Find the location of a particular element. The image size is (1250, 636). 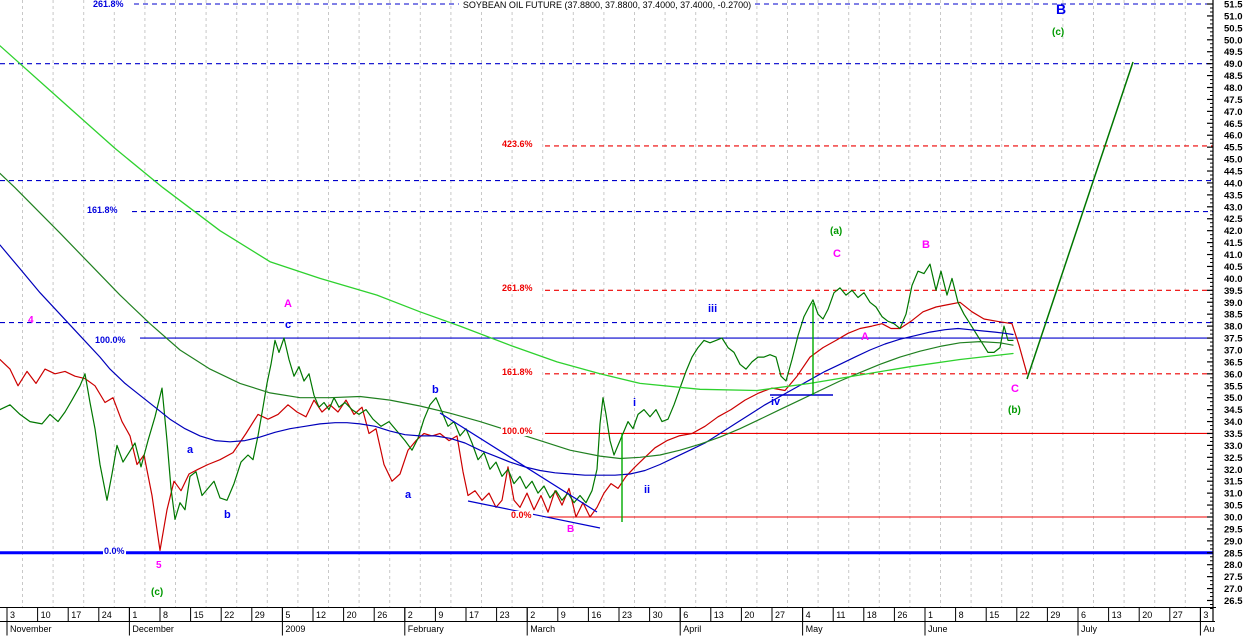

y-axis-label: 39.0 is located at coordinates (1233, 303).